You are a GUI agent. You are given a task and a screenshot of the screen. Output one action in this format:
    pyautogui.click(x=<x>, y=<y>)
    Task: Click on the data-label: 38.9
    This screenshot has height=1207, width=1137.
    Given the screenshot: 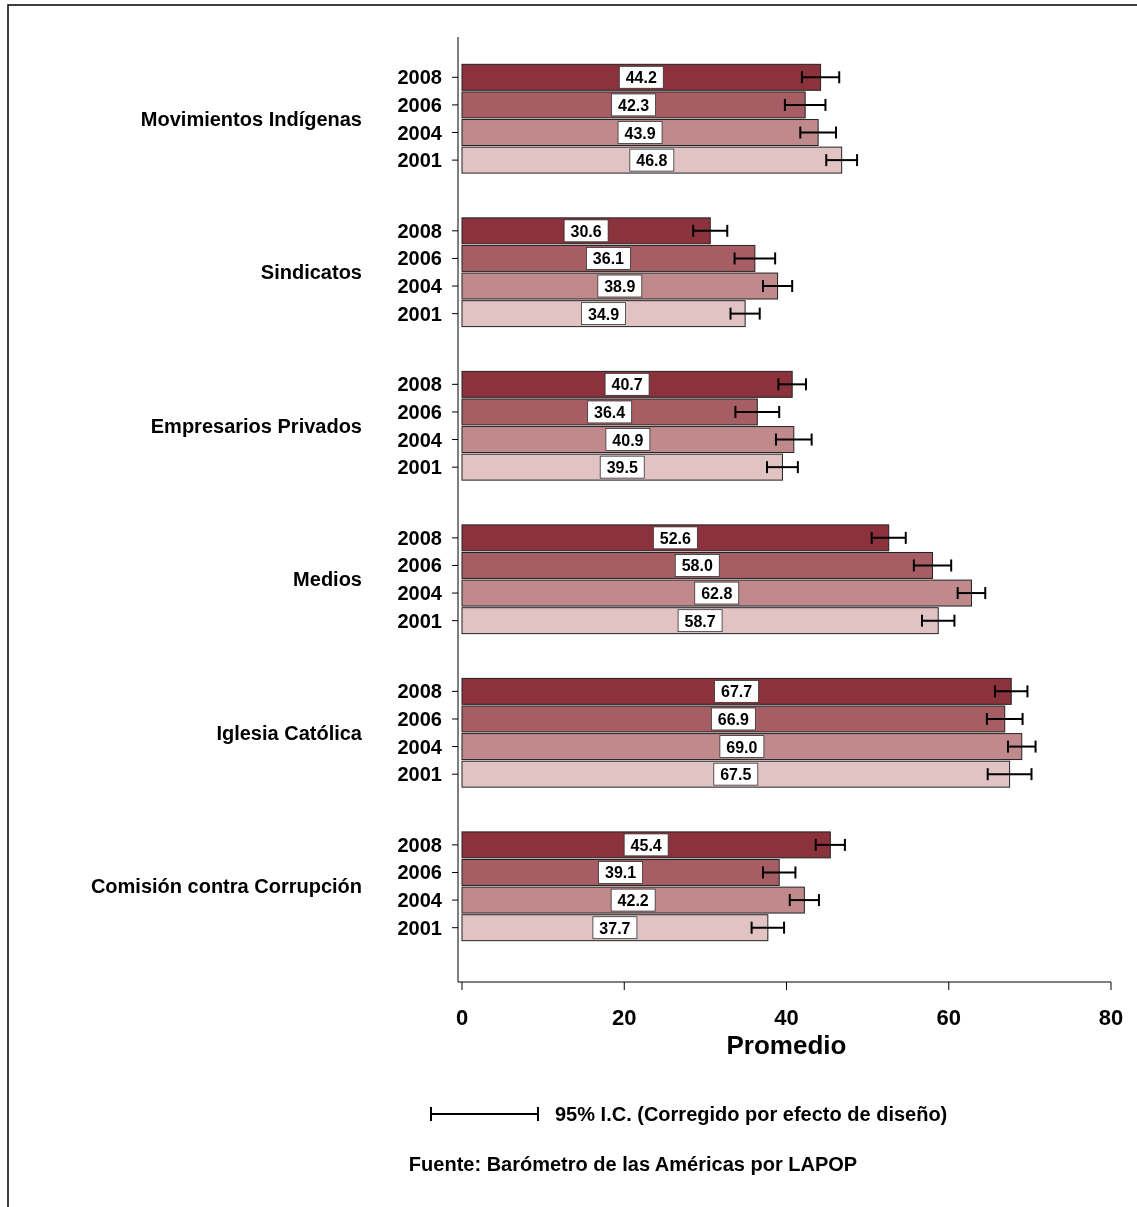 What is the action you would take?
    pyautogui.click(x=620, y=287)
    